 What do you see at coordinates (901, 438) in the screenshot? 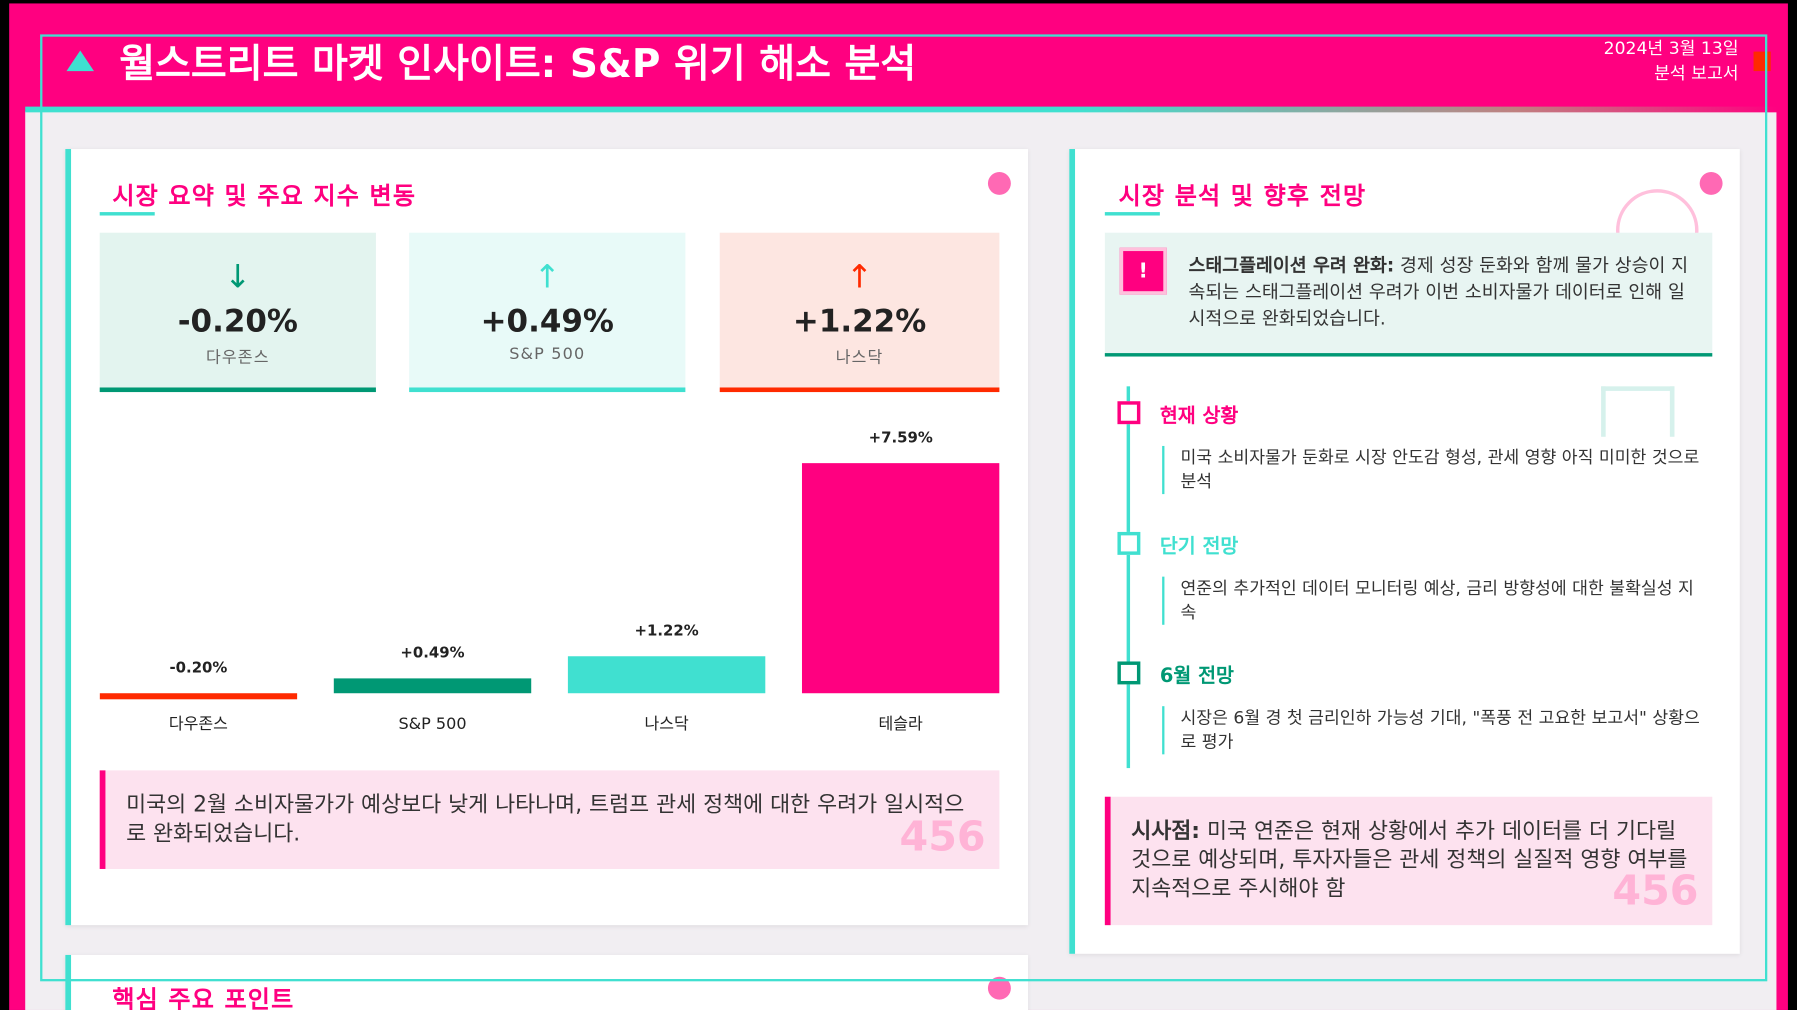
I see `value-label: +7.59%` at bounding box center [901, 438].